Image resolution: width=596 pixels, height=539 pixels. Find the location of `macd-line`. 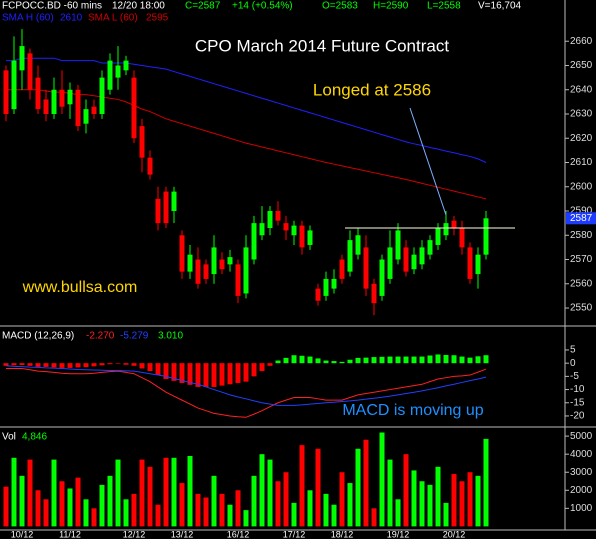

macd-line is located at coordinates (246, 385).